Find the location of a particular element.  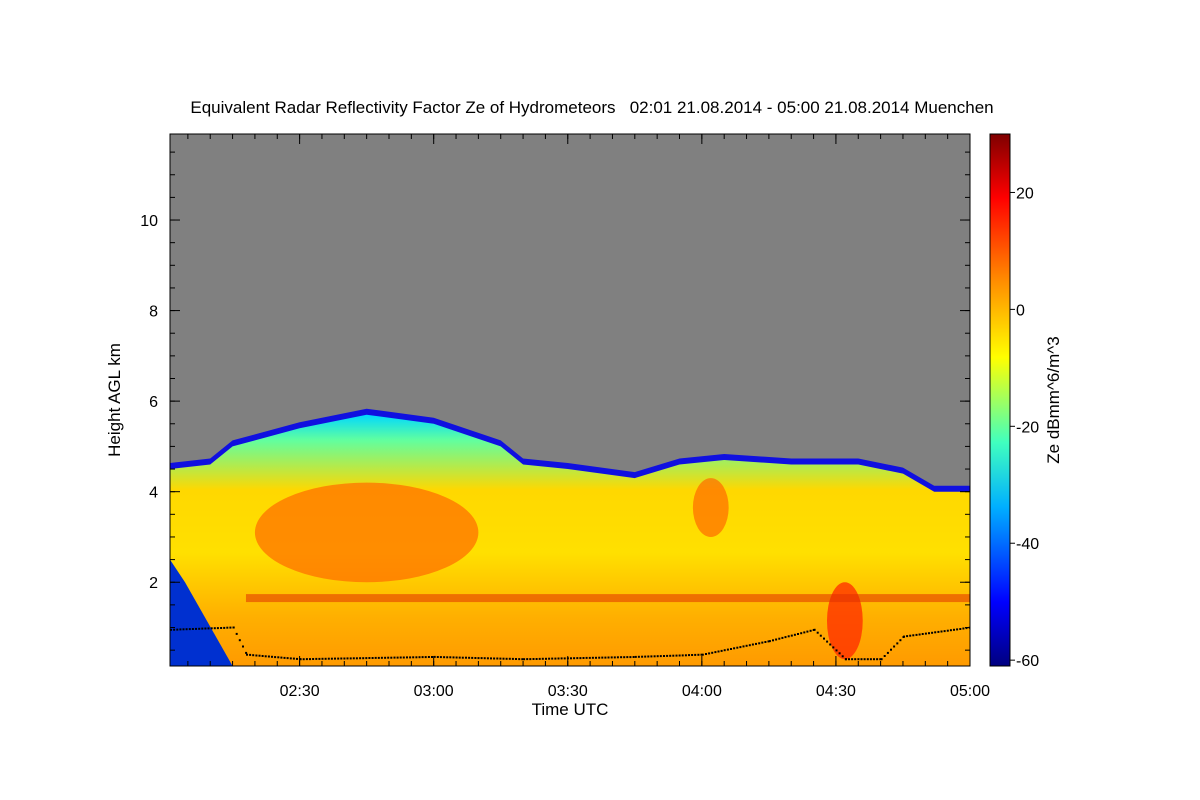

x-tick-label: 03:00 is located at coordinates (434, 691).